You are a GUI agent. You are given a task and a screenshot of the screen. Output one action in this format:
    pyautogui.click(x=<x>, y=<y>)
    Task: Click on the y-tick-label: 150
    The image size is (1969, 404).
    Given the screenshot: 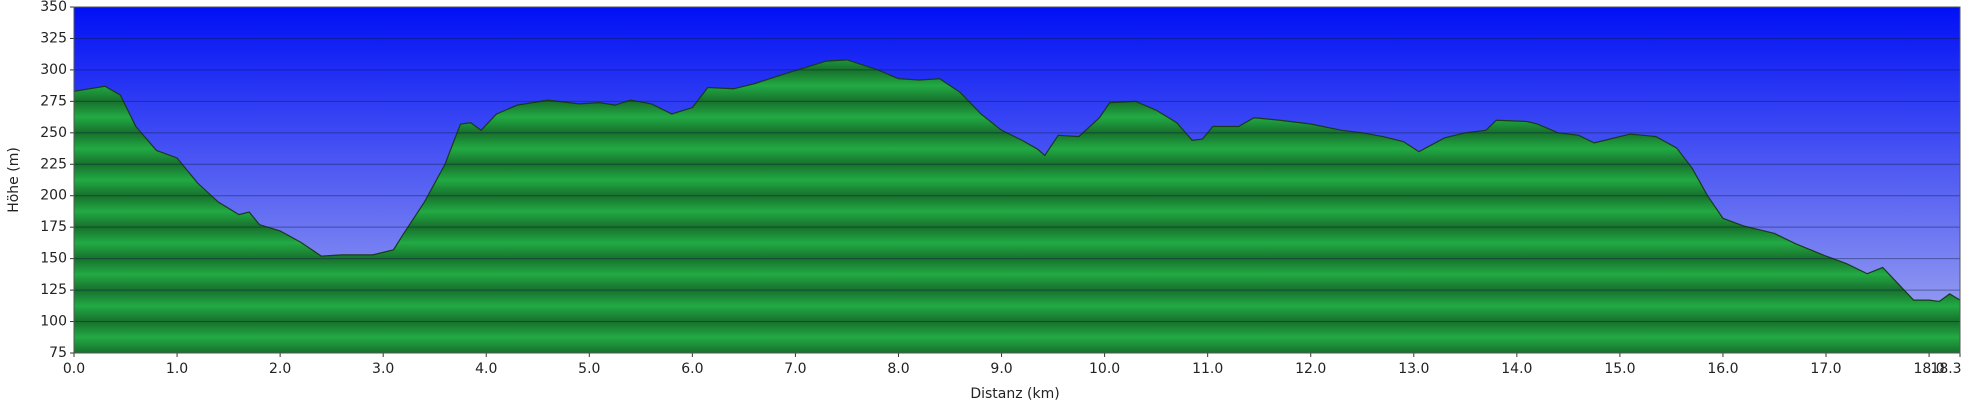 What is the action you would take?
    pyautogui.click(x=53, y=259)
    